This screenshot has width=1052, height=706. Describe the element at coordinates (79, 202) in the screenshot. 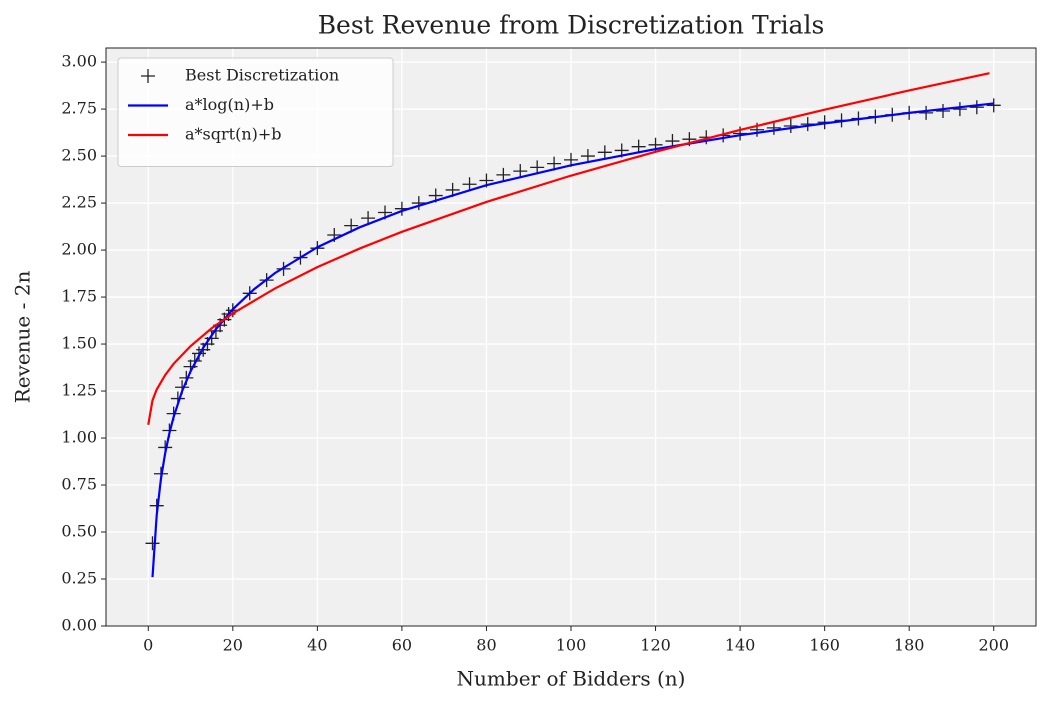

I see `y-tick-label: 2.25` at that location.